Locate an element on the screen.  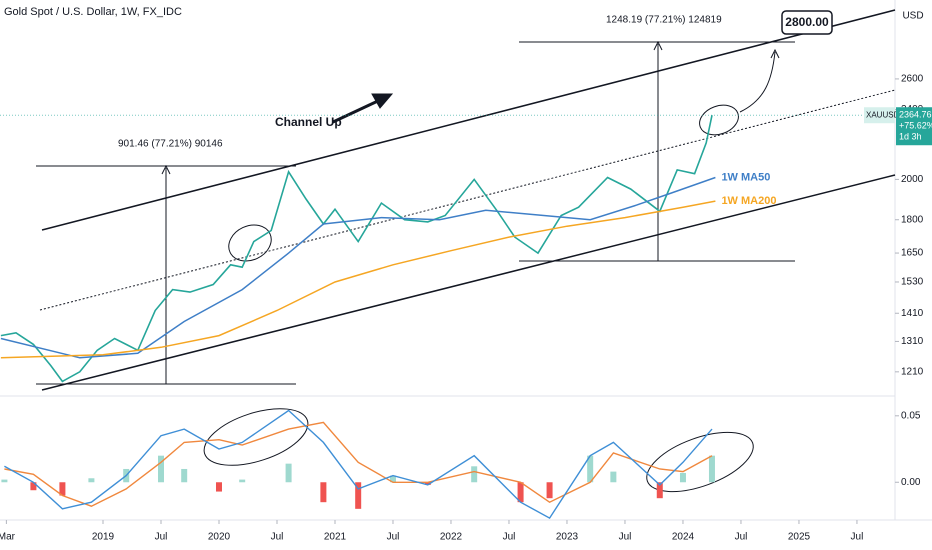
y-tick-label: 0.00 is located at coordinates (911, 482).